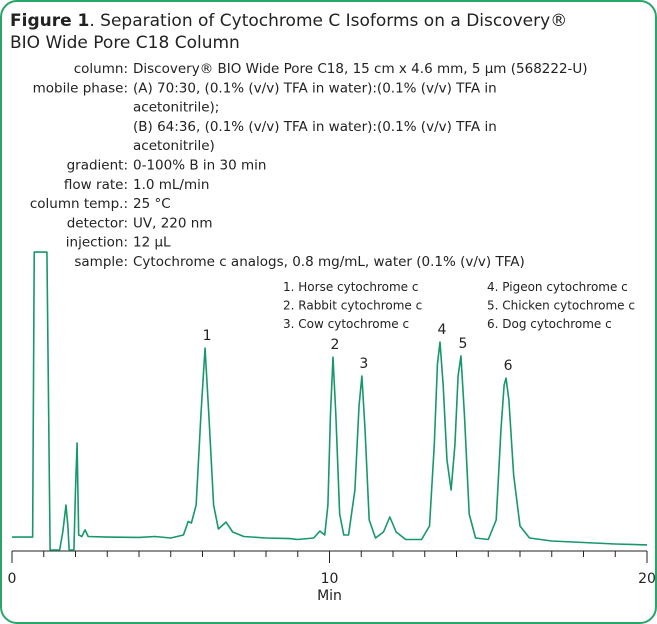 Image resolution: width=657 pixels, height=624 pixels. I want to click on legend-entry: 1. Horse cytochrome c, so click(350, 287).